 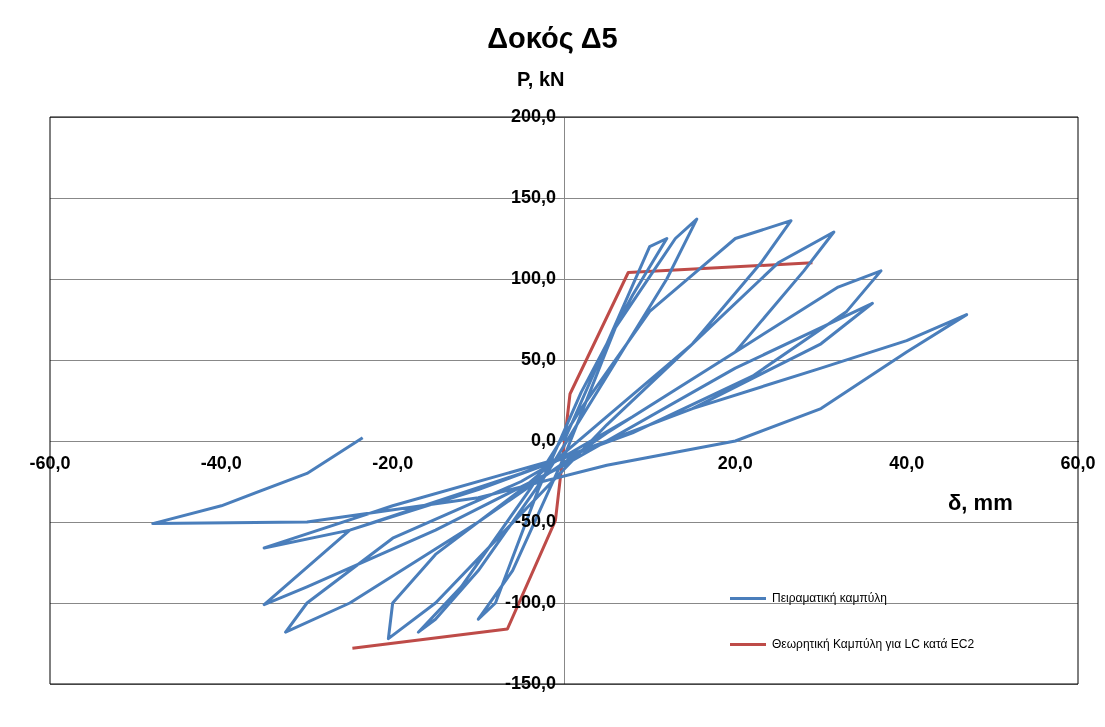 What do you see at coordinates (541, 79) in the screenshot?
I see `y-axis-title: P, kN` at bounding box center [541, 79].